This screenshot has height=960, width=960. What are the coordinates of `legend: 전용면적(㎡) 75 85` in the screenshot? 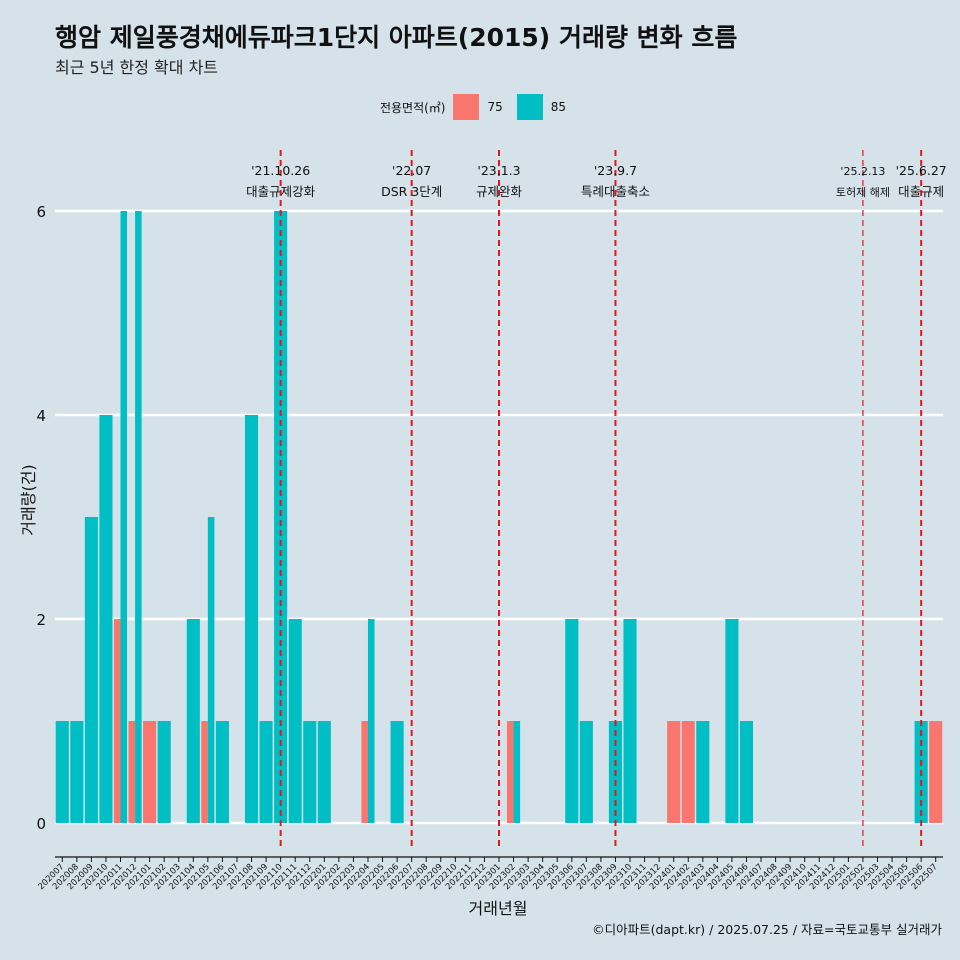 It's located at (480, 107).